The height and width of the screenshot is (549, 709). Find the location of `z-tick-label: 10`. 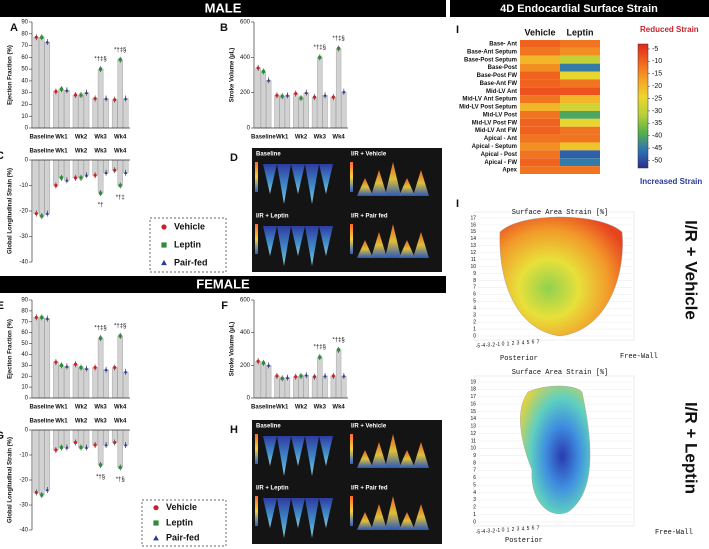

z-tick-label: 10 is located at coordinates (473, 449).